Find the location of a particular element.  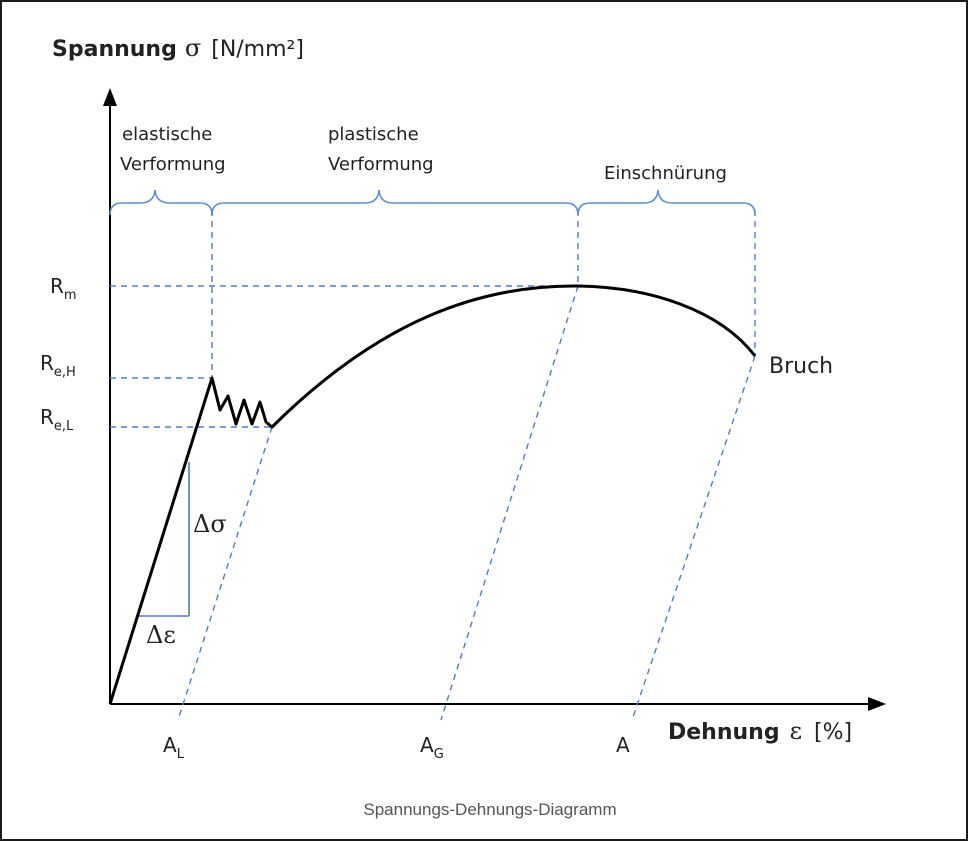

a-label: A is located at coordinates (623, 745).